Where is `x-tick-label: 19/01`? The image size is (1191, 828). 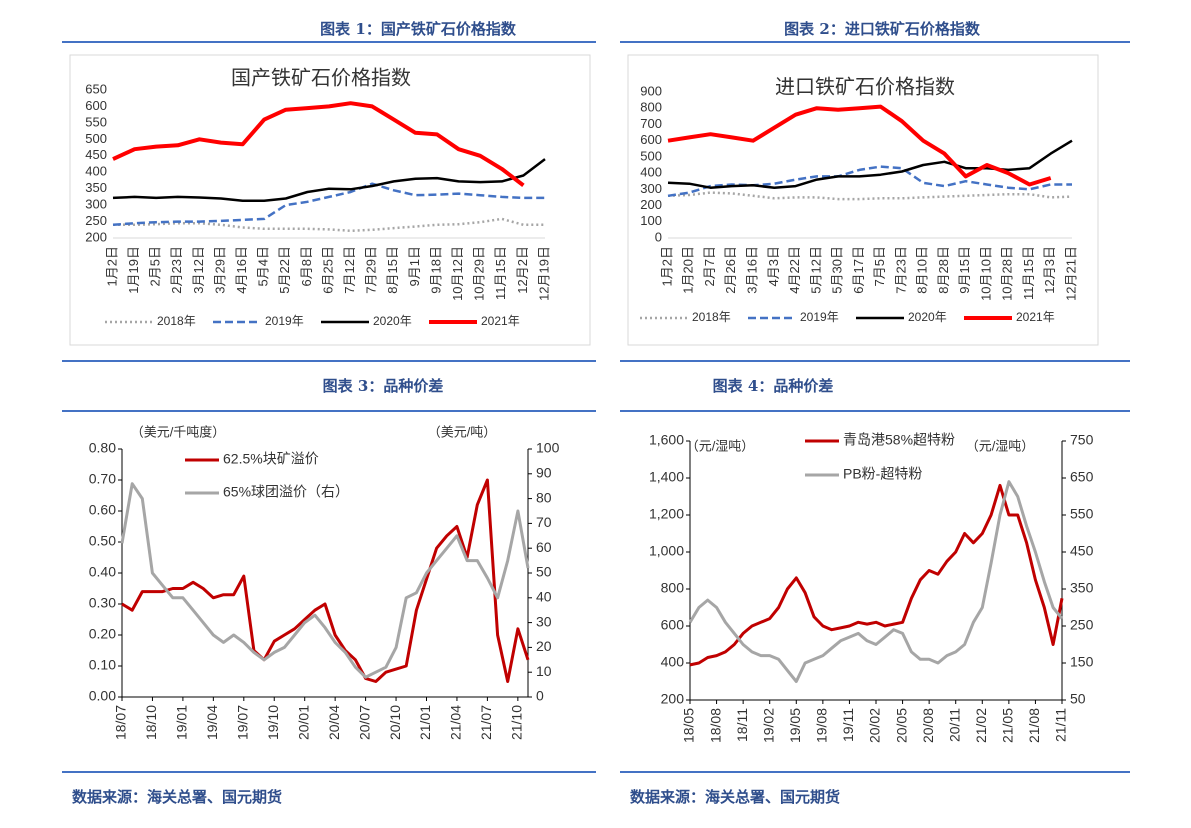 x-tick-label: 19/01 is located at coordinates (182, 722).